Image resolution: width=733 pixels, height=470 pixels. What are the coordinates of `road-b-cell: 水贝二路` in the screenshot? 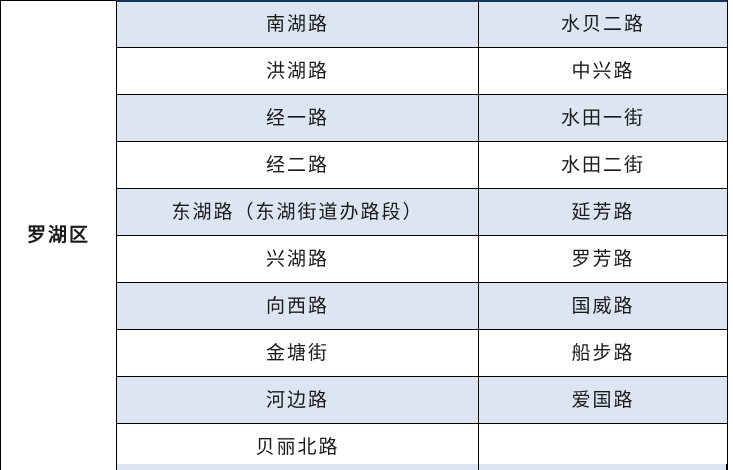 It's located at (603, 24).